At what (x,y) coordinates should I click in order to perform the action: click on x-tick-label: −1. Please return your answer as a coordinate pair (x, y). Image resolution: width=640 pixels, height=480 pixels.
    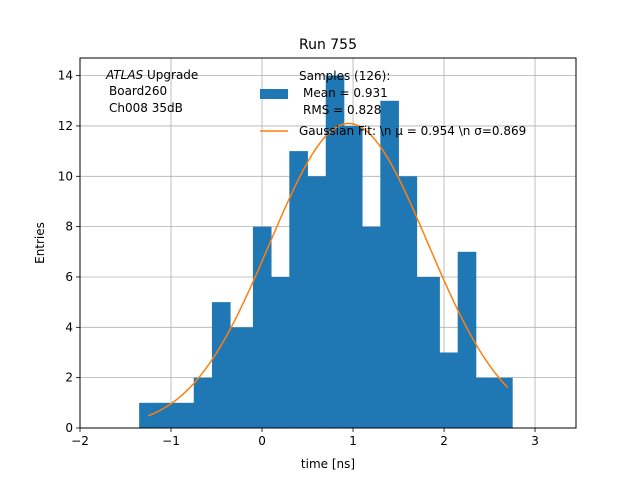
    Looking at the image, I should click on (171, 441).